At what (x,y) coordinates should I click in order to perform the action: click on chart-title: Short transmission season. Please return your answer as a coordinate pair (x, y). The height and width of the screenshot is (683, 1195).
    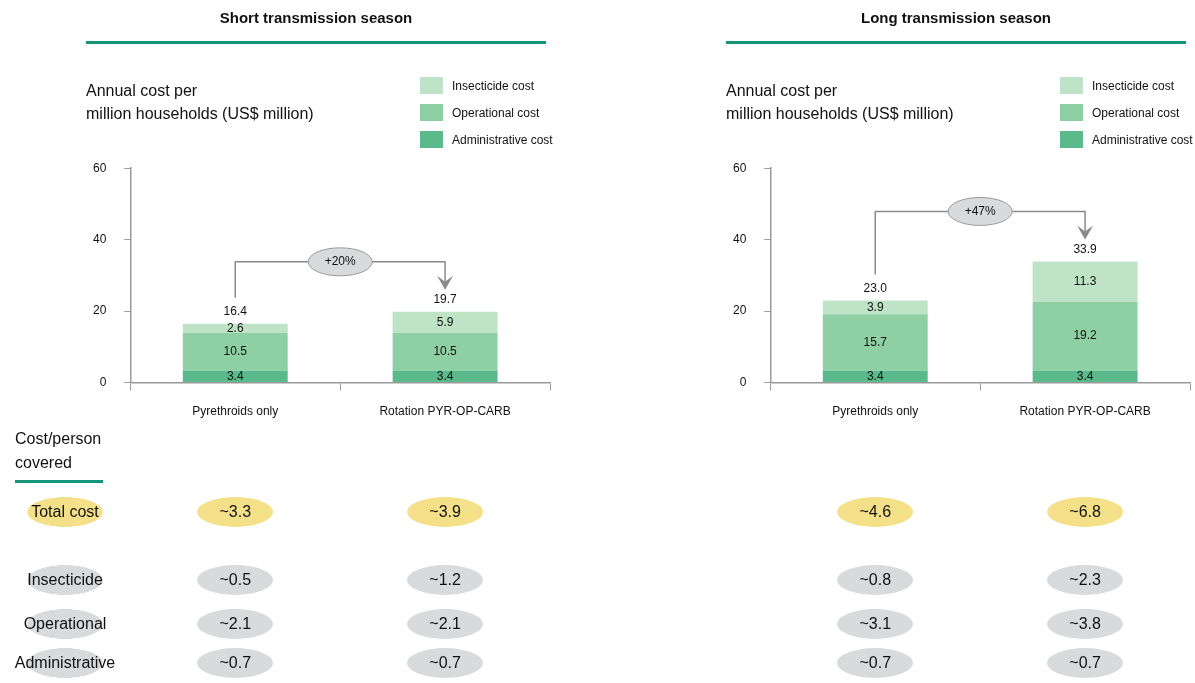
    Looking at the image, I should click on (316, 17).